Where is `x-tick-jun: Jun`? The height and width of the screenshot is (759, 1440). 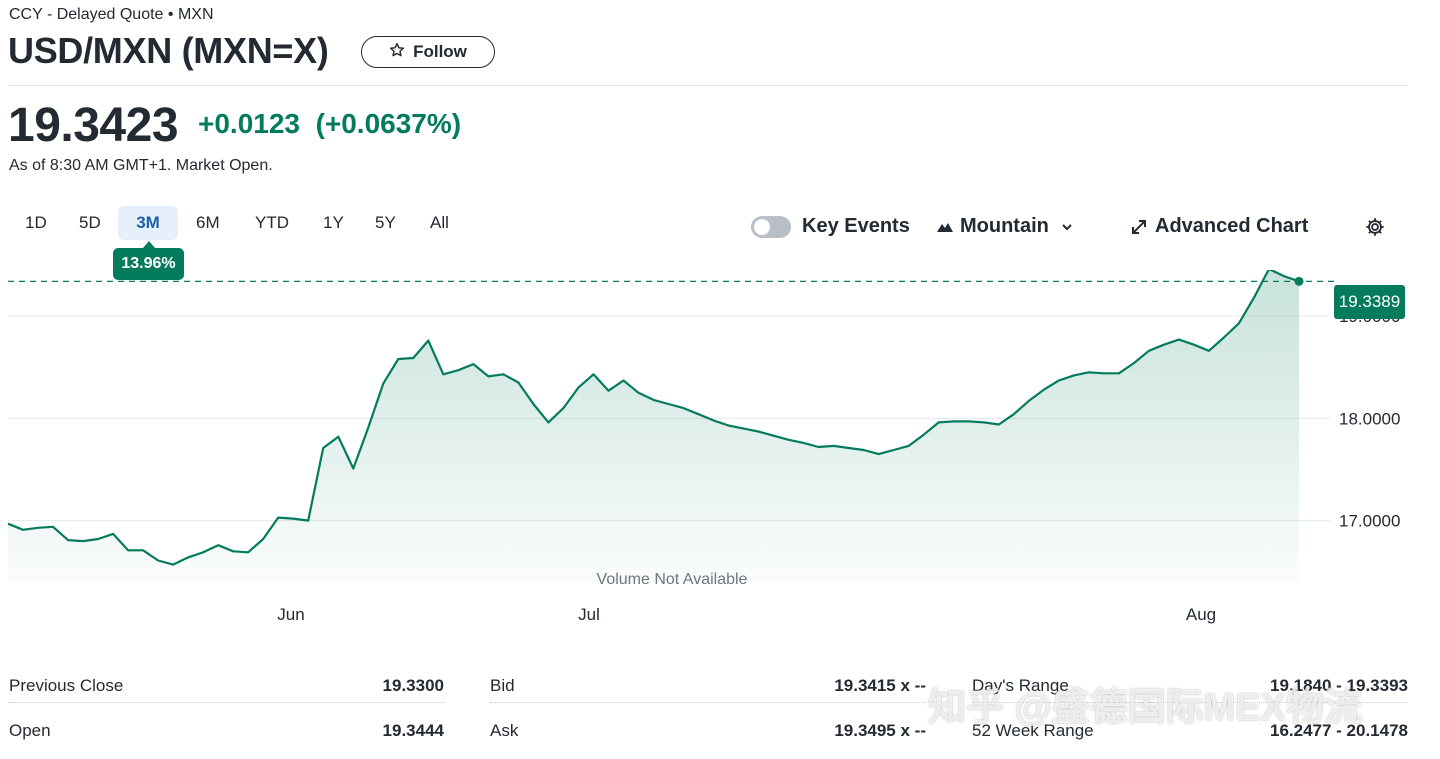
x-tick-jun: Jun is located at coordinates (290, 614).